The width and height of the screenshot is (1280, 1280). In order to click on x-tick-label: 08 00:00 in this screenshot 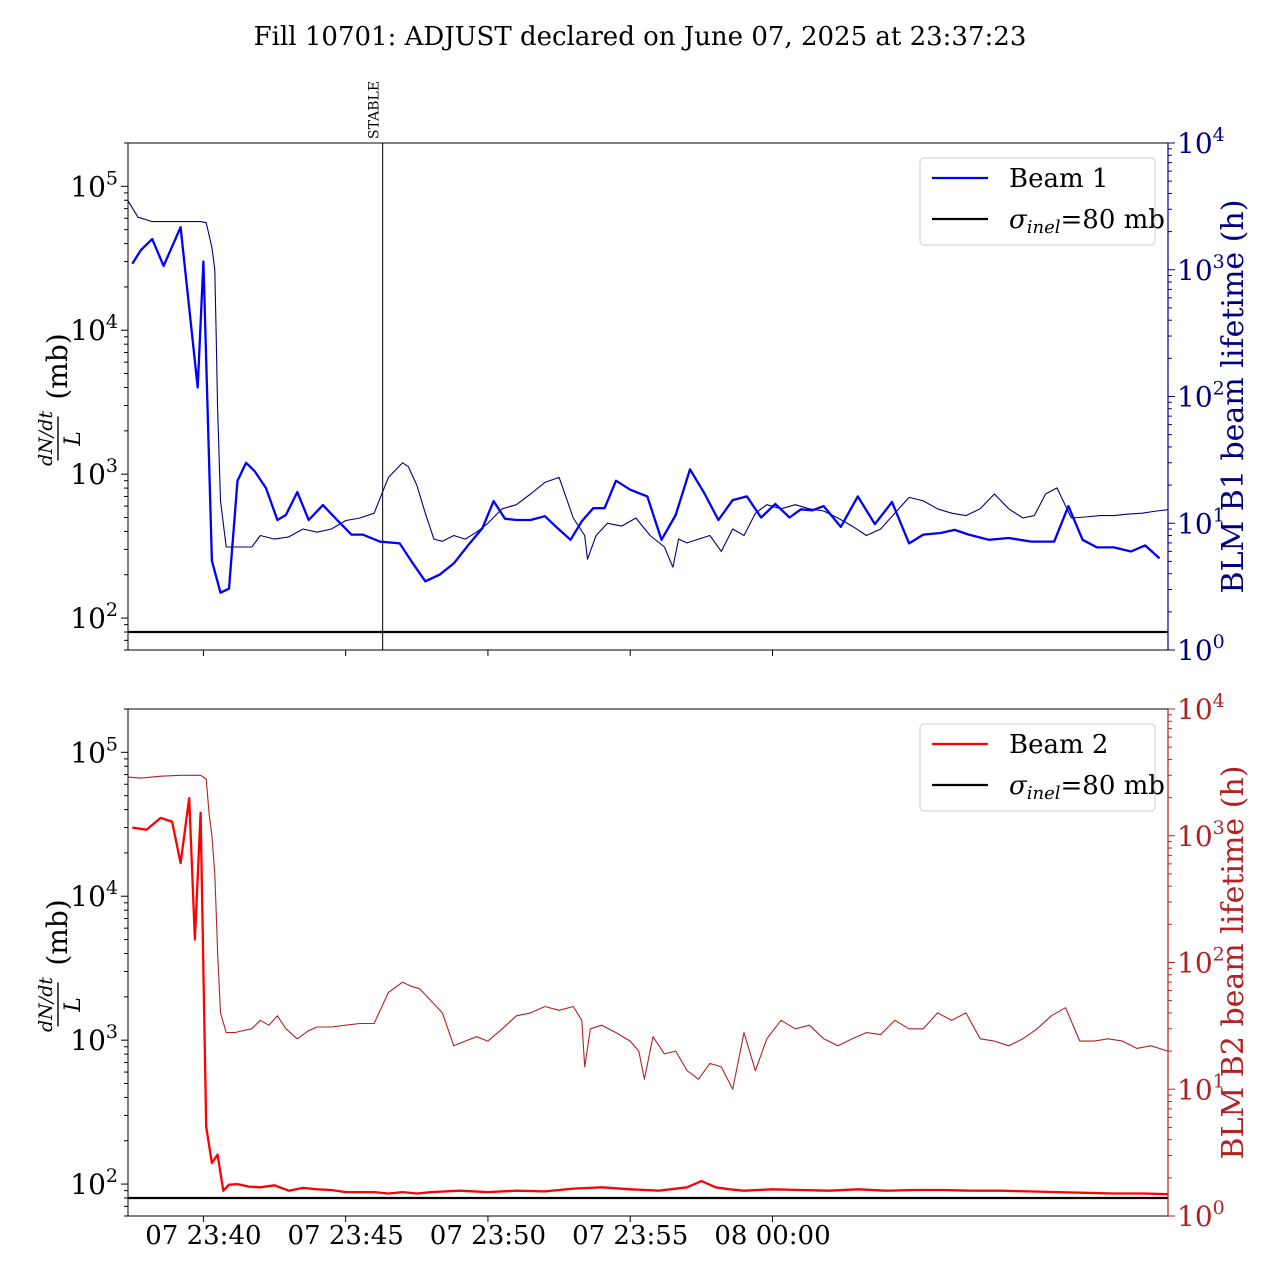, I will do `click(772, 1236)`.